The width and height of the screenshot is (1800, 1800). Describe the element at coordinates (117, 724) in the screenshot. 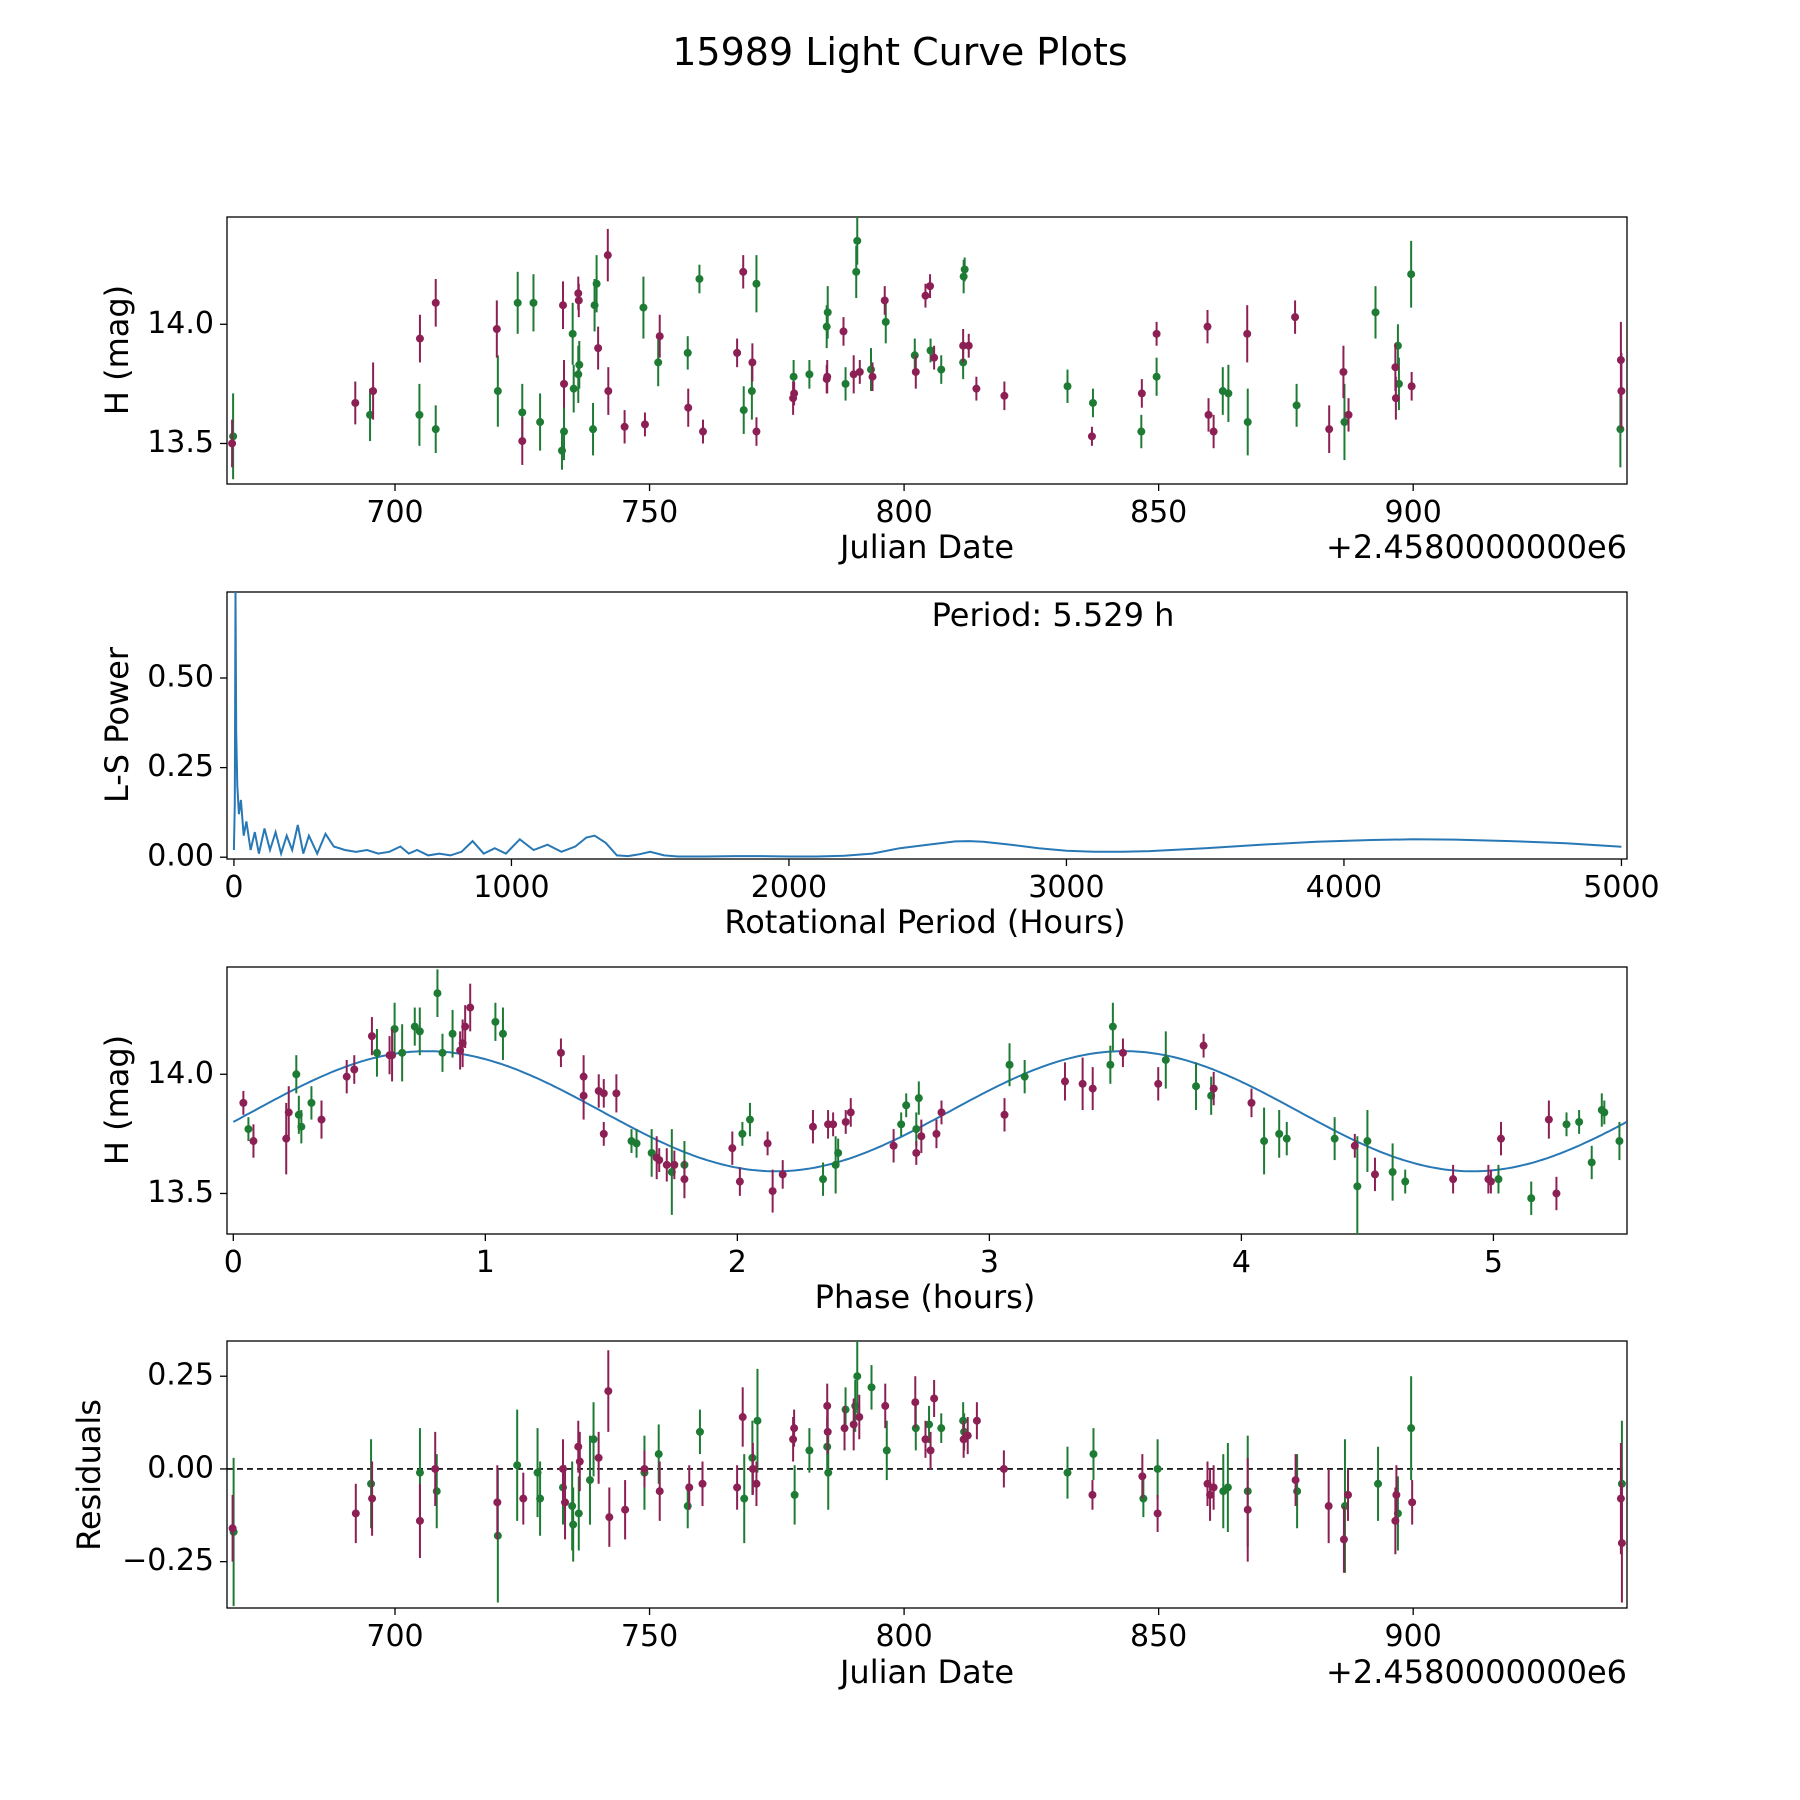

I see `periodogram-ylabel: L-S Power` at that location.